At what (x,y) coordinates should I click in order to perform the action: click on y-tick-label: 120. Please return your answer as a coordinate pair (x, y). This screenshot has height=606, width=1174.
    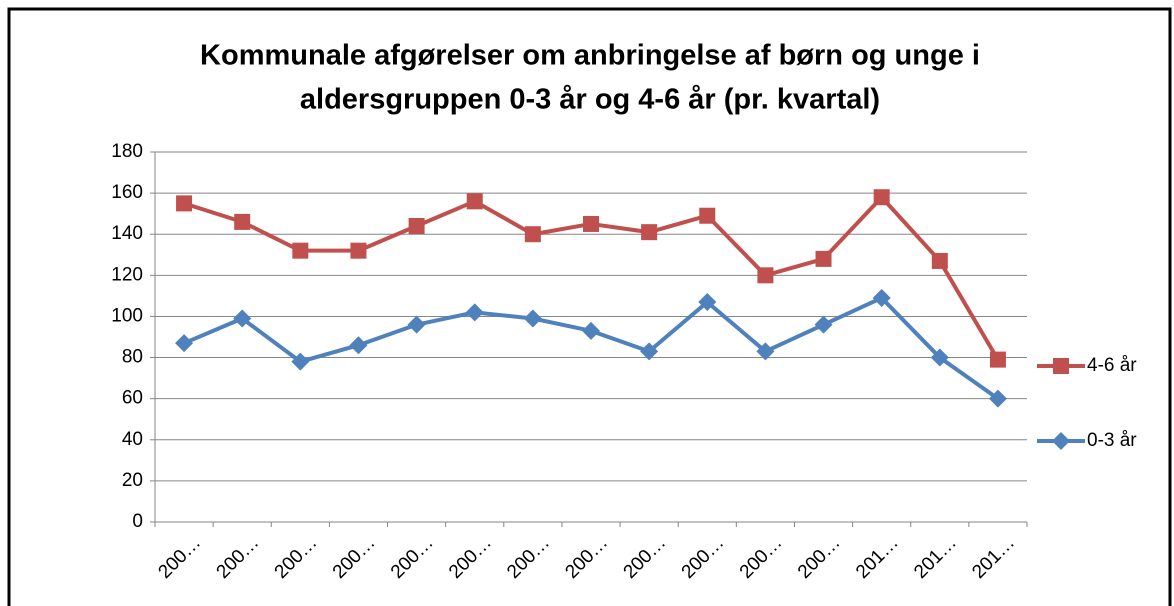
    Looking at the image, I should click on (127, 274).